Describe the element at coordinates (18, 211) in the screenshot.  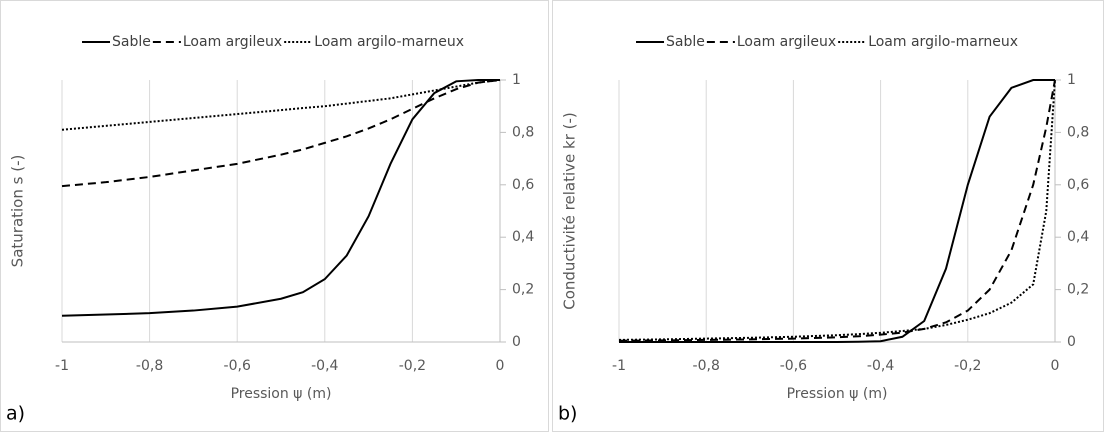
I see `y-axis-title: Saturation s (-)` at that location.